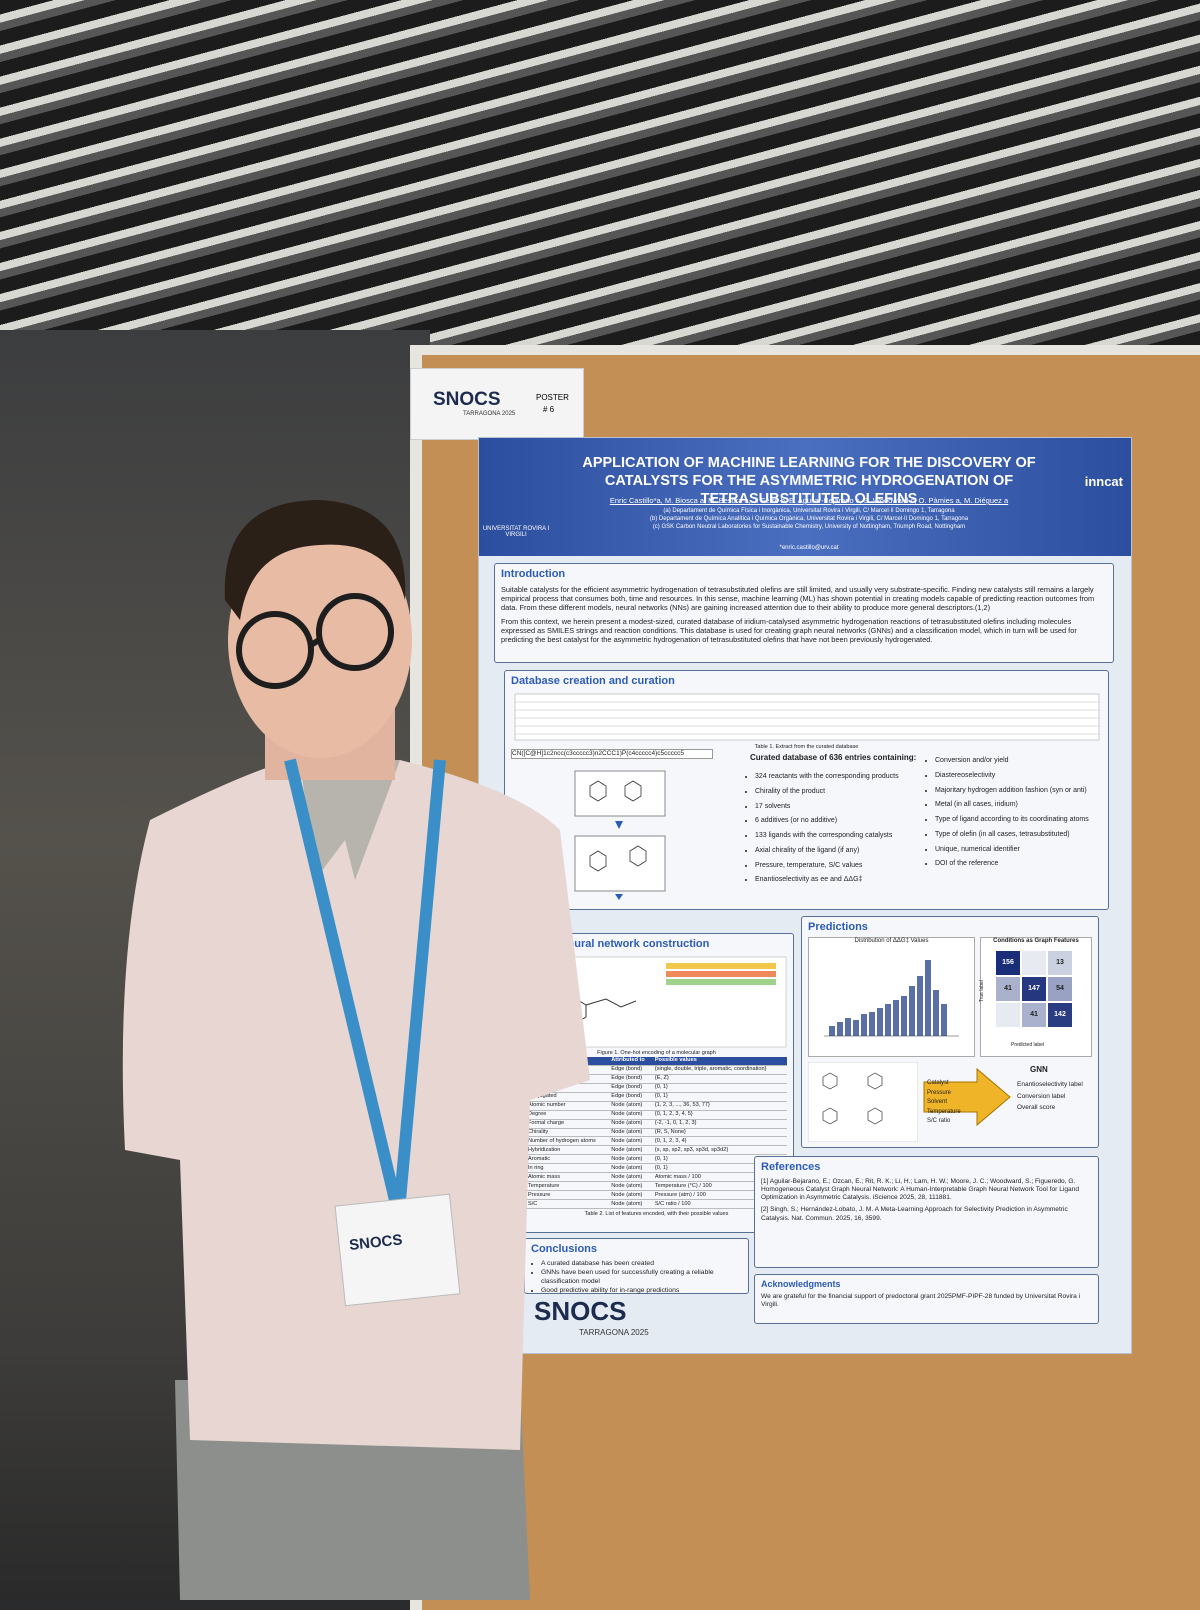 The height and width of the screenshot is (1610, 1200). Describe the element at coordinates (1008, 963) in the screenshot. I see `matrix-cell: 156` at that location.